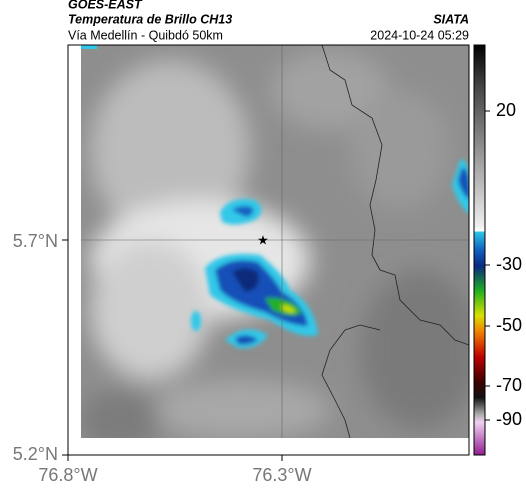  What do you see at coordinates (150, 19) in the screenshot?
I see `product: Temperatura de Brillo CH13` at bounding box center [150, 19].